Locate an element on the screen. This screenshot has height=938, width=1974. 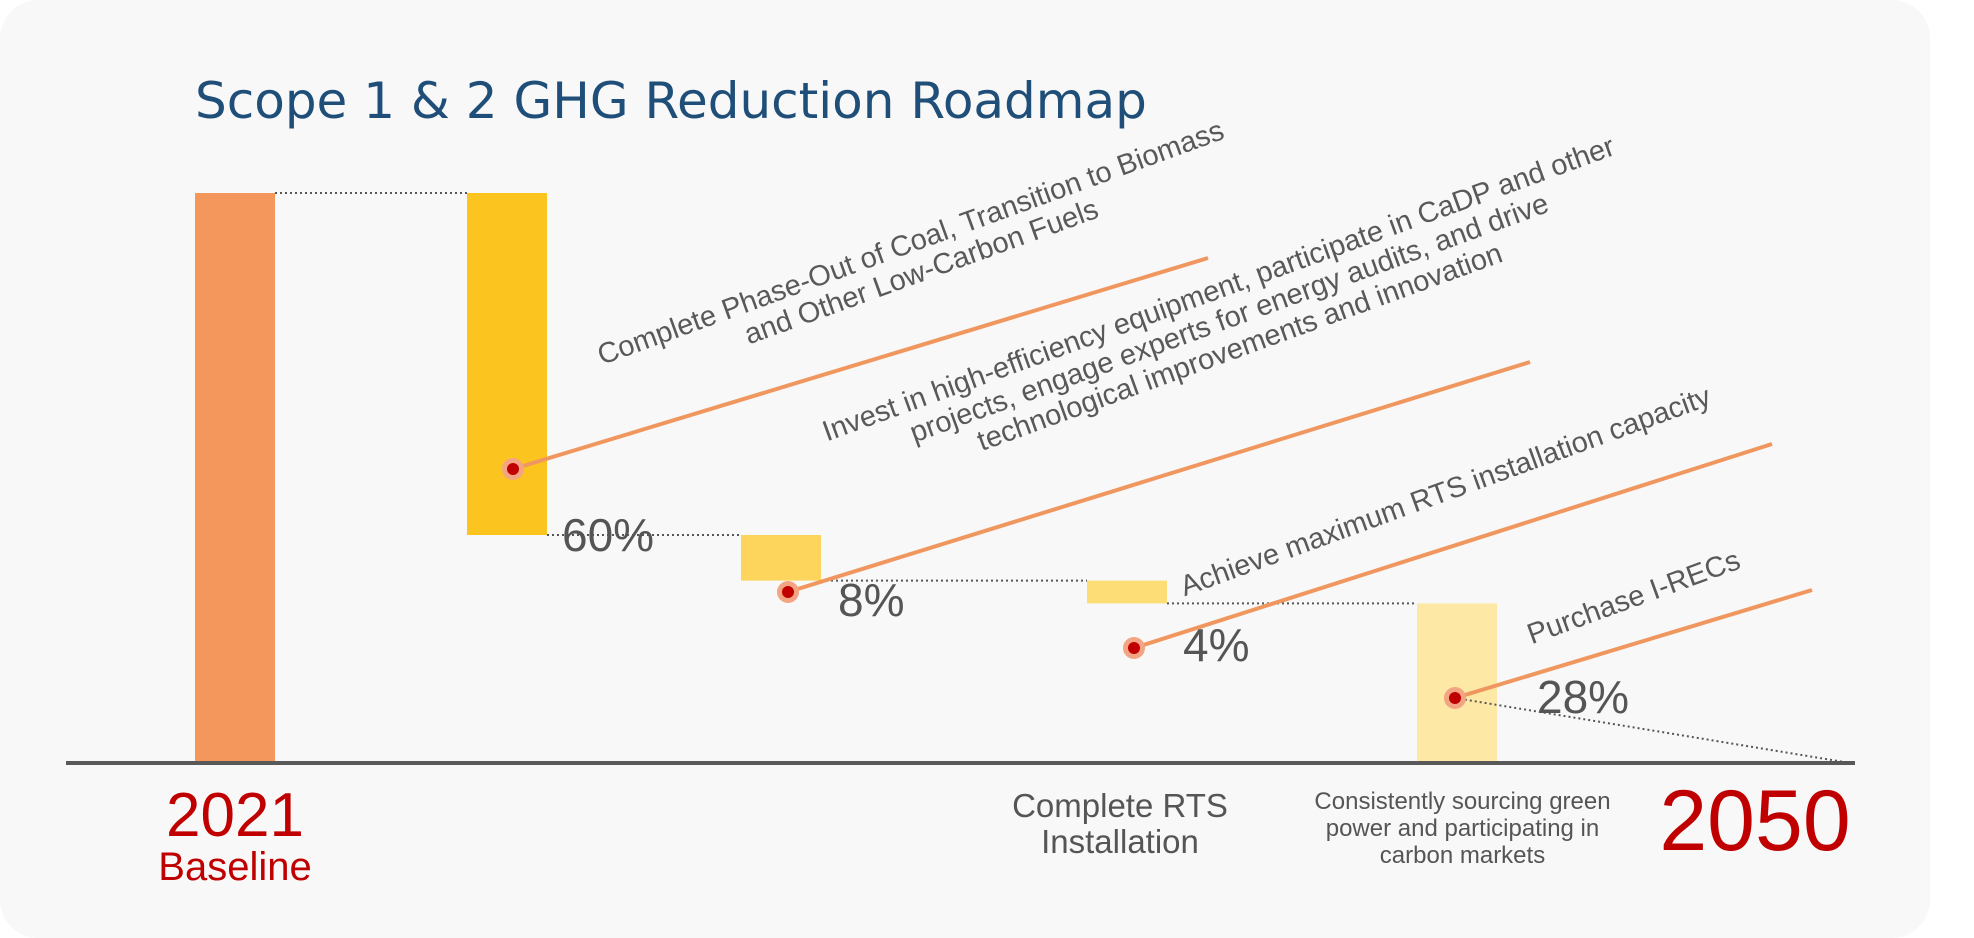
baseline-bar is located at coordinates (235, 478).